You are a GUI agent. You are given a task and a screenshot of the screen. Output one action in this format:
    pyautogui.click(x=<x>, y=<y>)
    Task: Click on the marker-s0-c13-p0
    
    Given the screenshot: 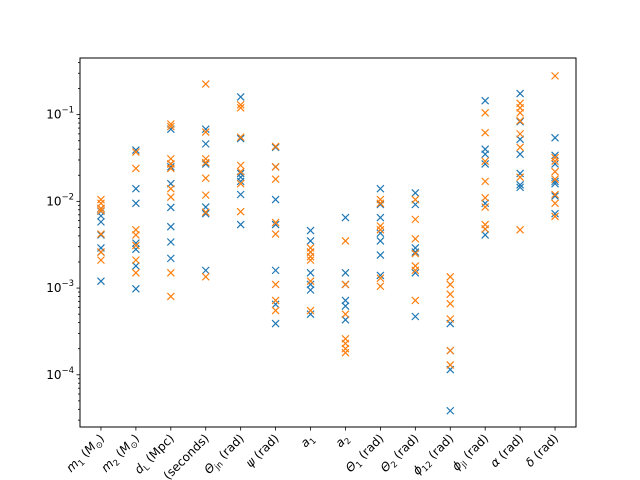 What is the action you would take?
    pyautogui.click(x=555, y=213)
    